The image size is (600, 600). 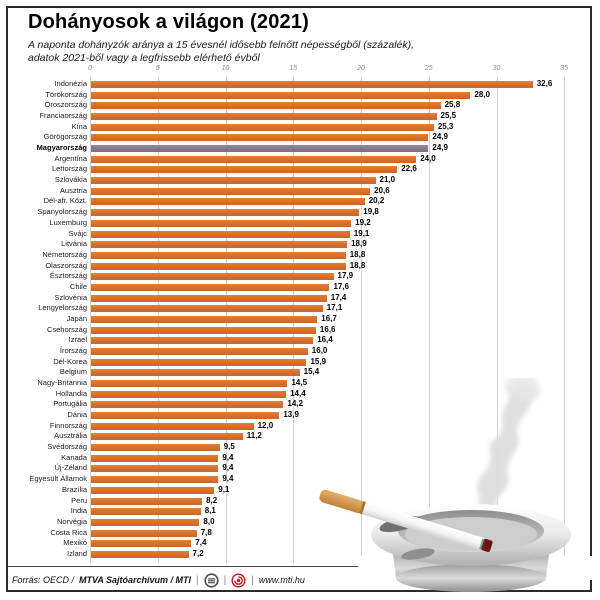 What do you see at coordinates (69, 169) in the screenshot?
I see `country-label: Lettország` at bounding box center [69, 169].